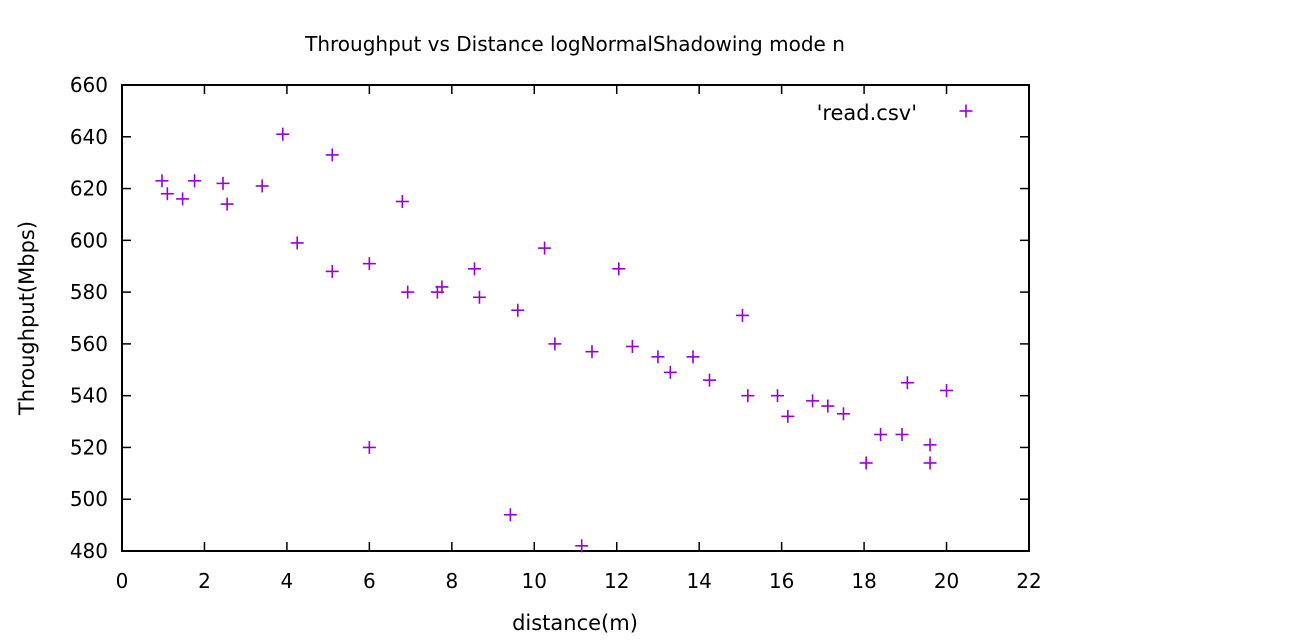  What do you see at coordinates (1028, 581) in the screenshot?
I see `x-tick-label: 22` at bounding box center [1028, 581].